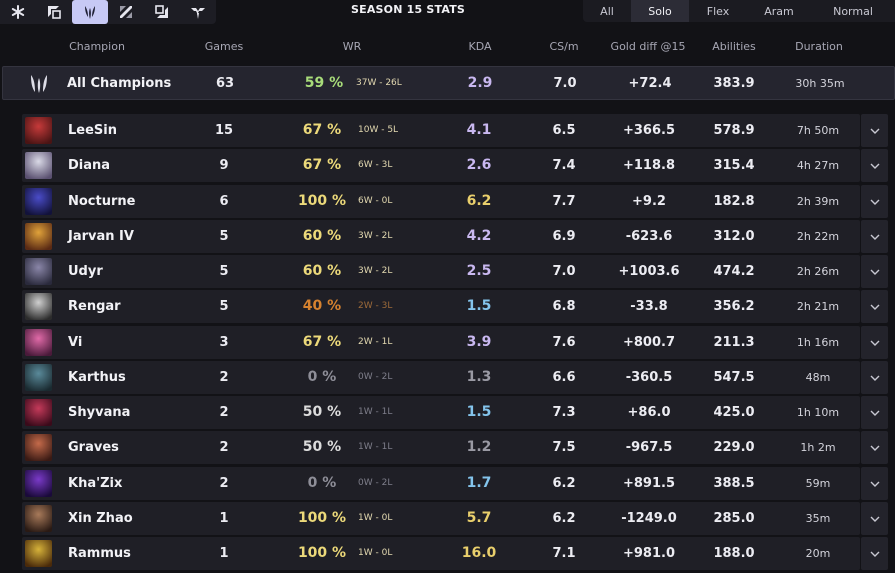 The height and width of the screenshot is (573, 895). Describe the element at coordinates (322, 447) in the screenshot. I see `win-rate: 50 %` at that location.